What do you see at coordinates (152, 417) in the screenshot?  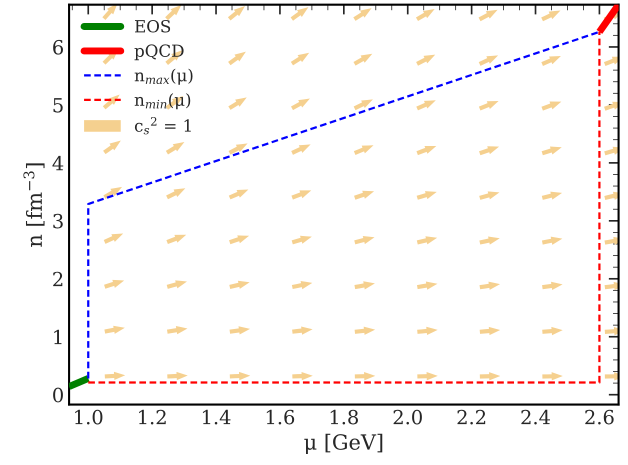 I see `x-tick-label: 1.2` at bounding box center [152, 417].